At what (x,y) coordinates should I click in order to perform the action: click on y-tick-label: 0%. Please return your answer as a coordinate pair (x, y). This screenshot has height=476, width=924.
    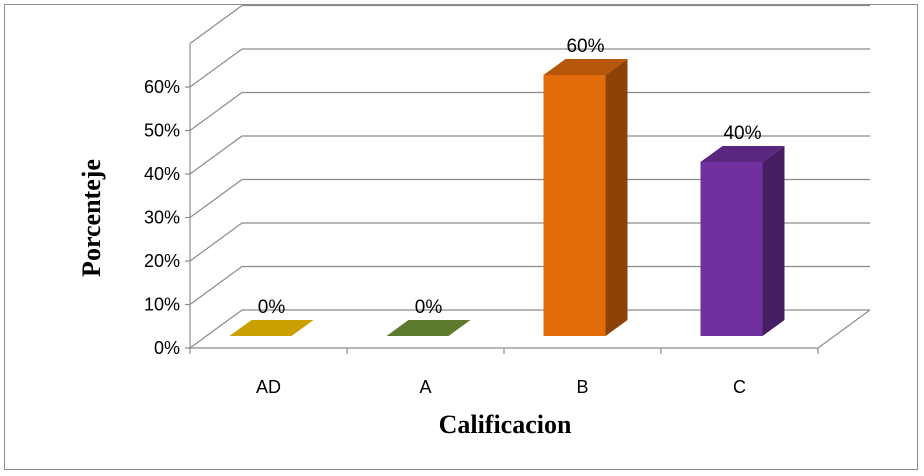
    Looking at the image, I should click on (167, 348).